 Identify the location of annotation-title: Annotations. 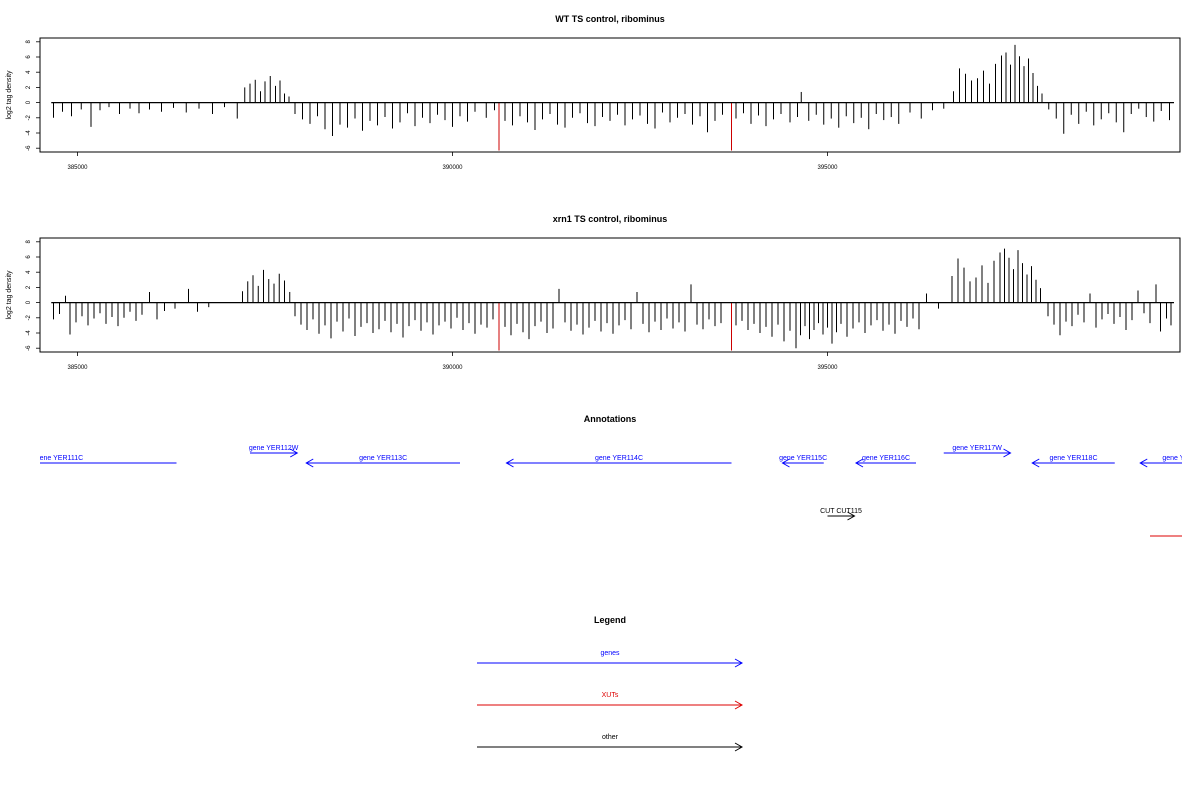
(610, 419).